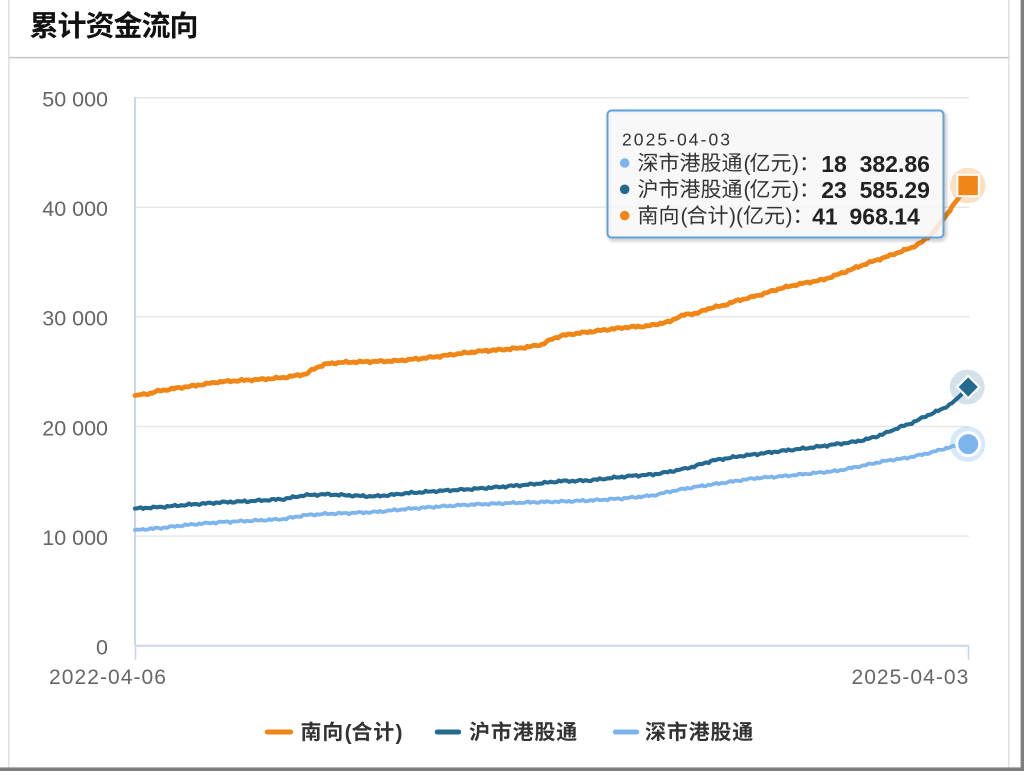 This screenshot has width=1024, height=776. Describe the element at coordinates (102, 648) in the screenshot. I see `svg-text: 0` at that location.